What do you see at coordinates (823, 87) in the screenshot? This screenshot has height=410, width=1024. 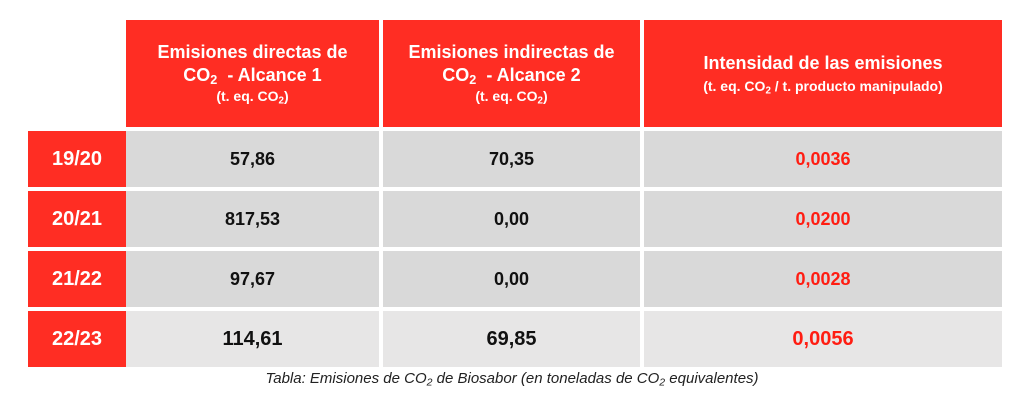 I see `header-intensity-unit: (t. eq. CO2 / t. producto manipulado)` at bounding box center [823, 87].